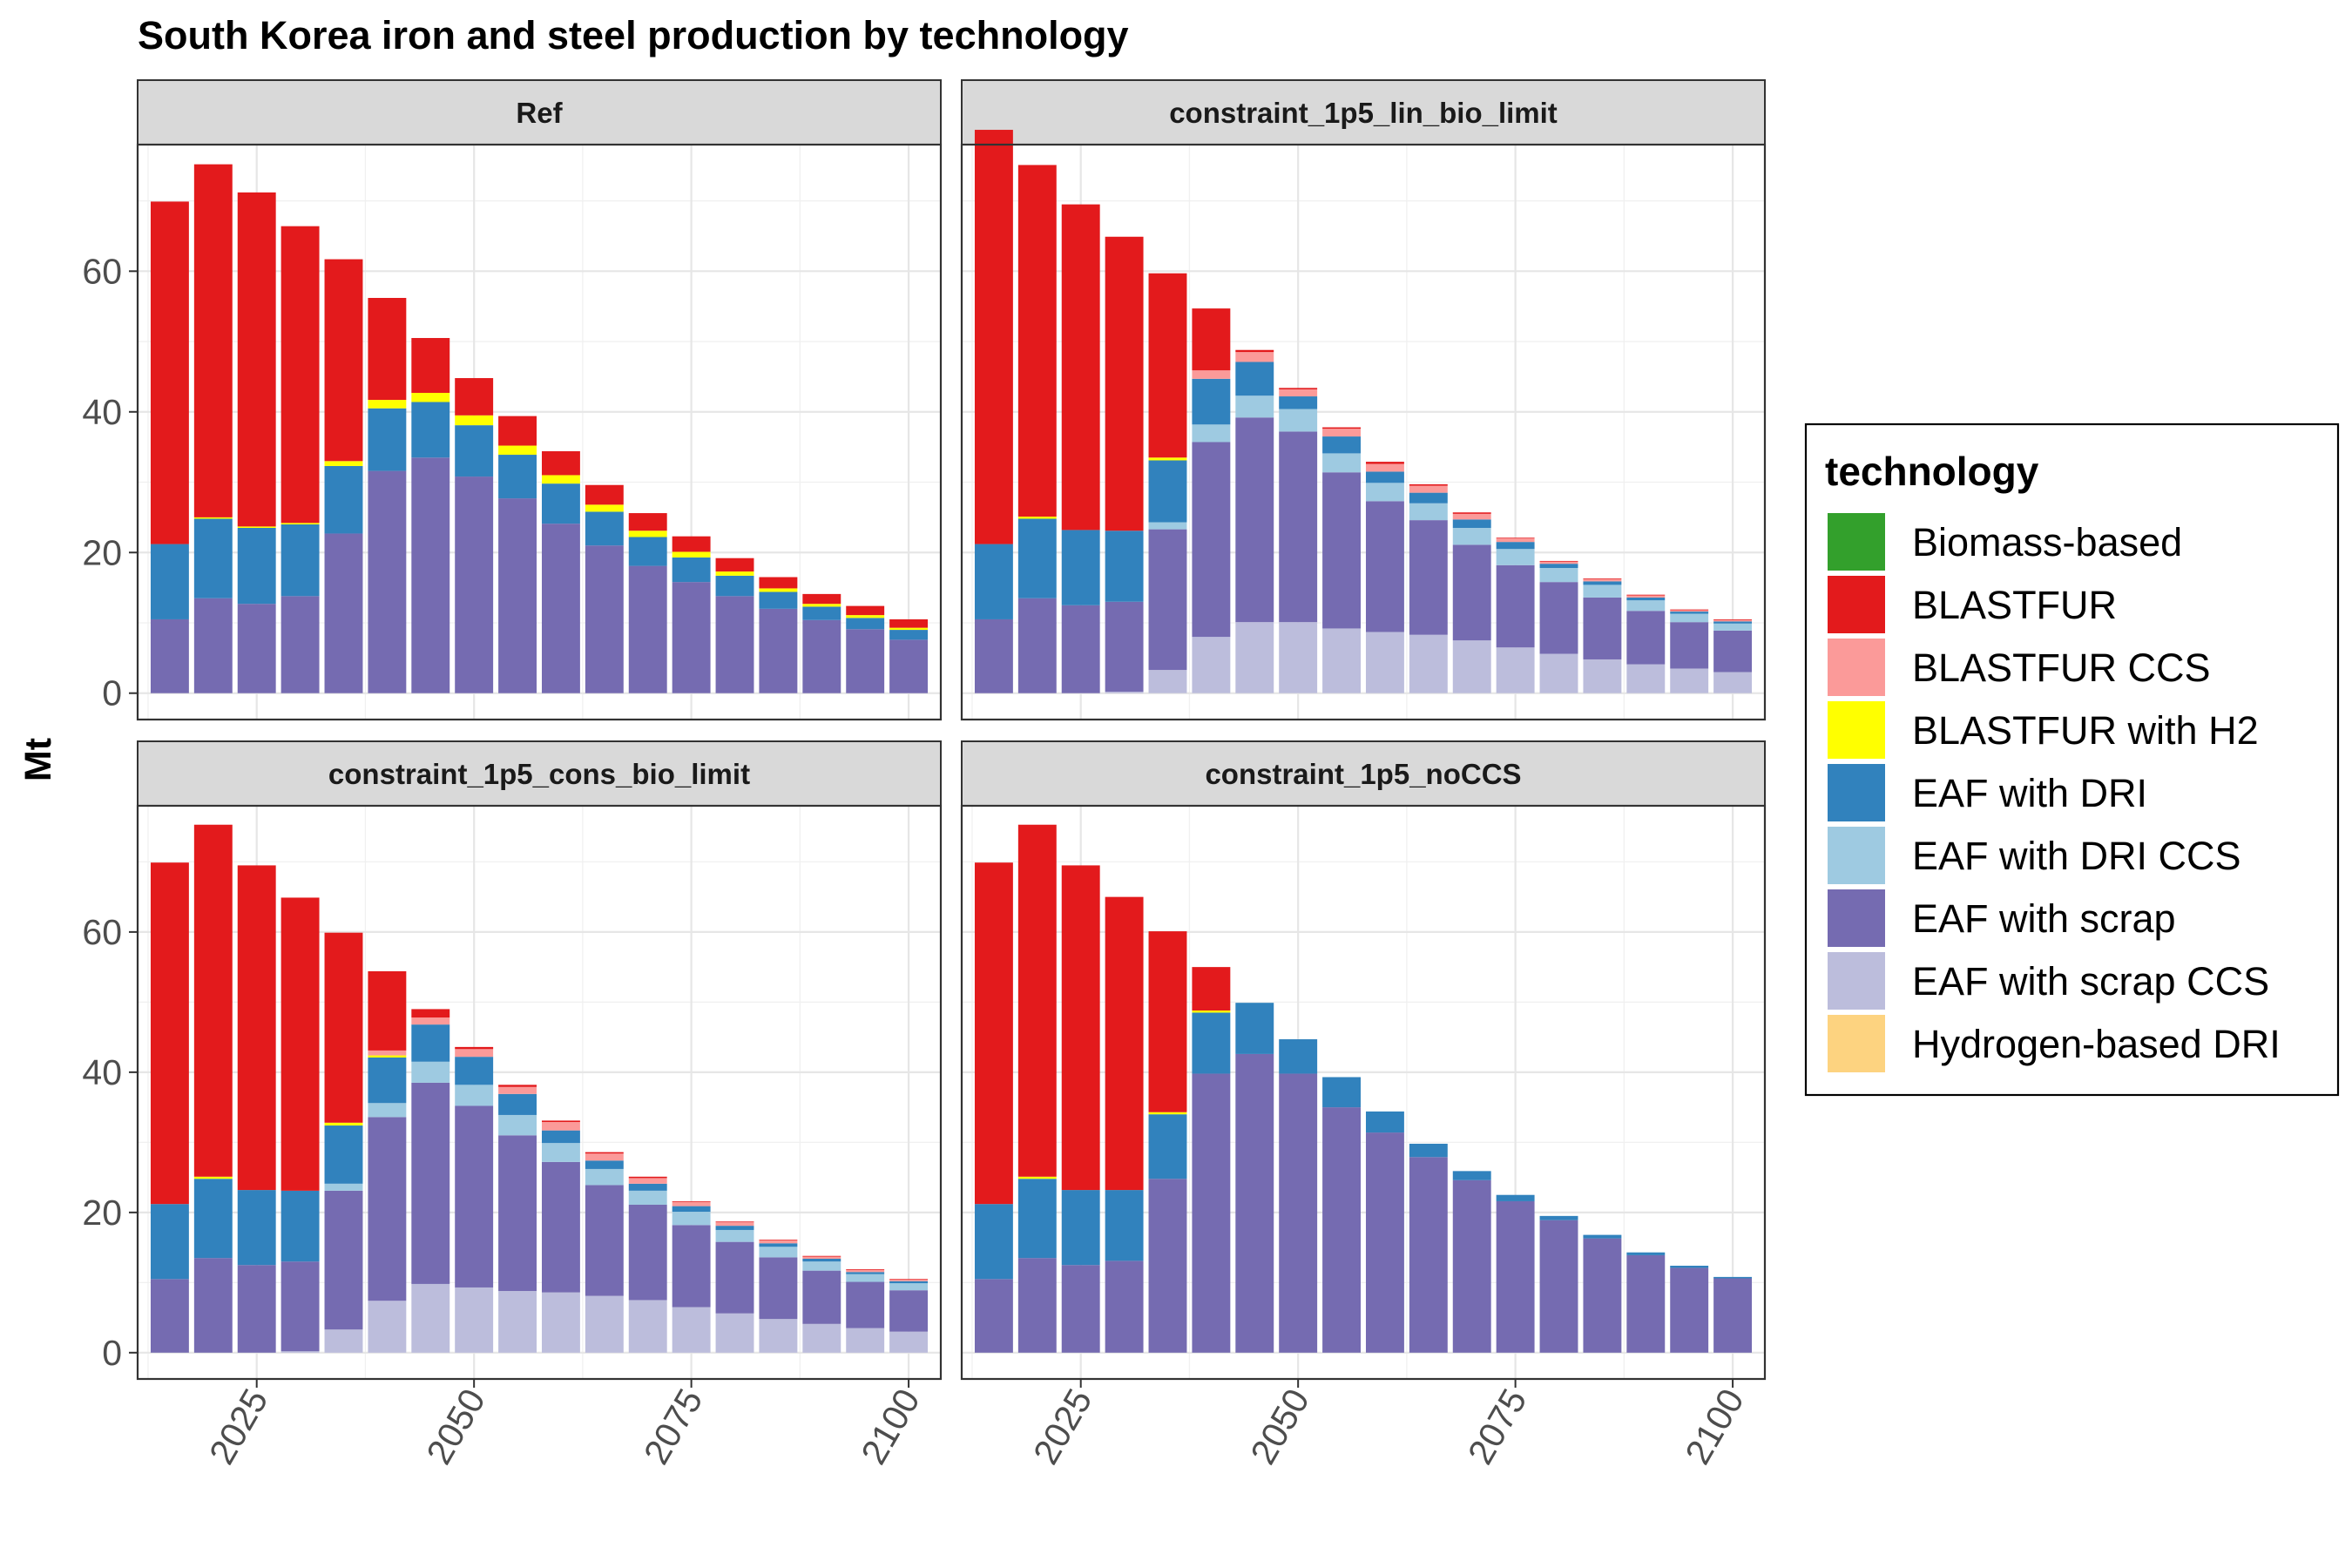  I want to click on bar-blastfur-with-h2-2075, so click(692, 554).